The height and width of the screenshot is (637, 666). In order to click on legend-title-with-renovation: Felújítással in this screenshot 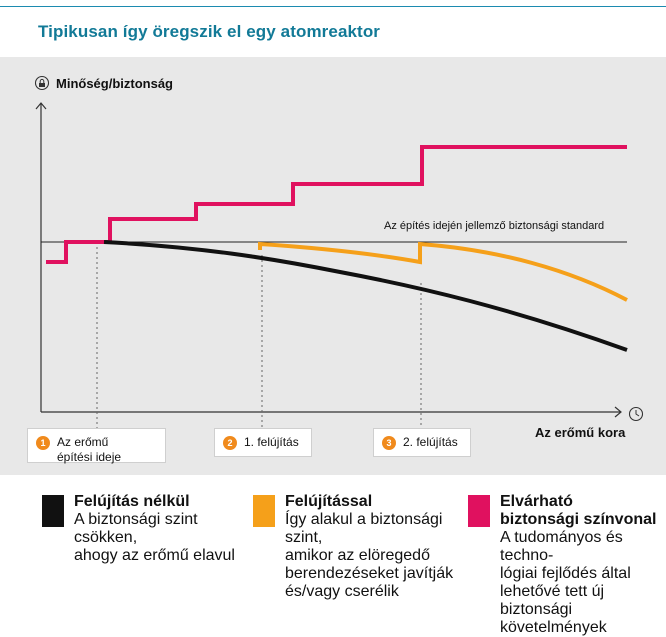, I will do `click(329, 501)`.